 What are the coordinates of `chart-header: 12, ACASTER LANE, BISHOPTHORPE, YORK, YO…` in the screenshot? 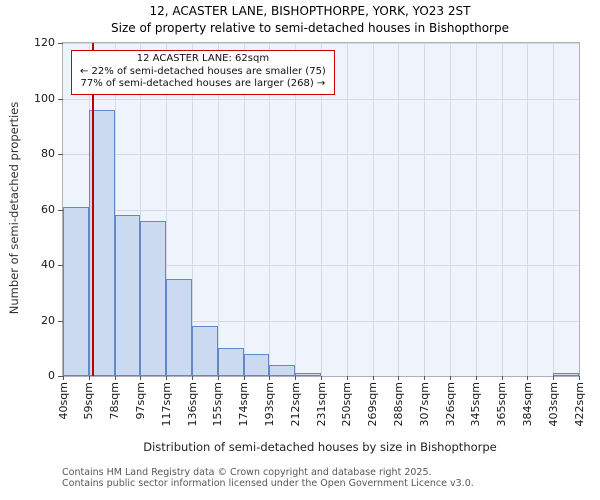 It's located at (310, 20).